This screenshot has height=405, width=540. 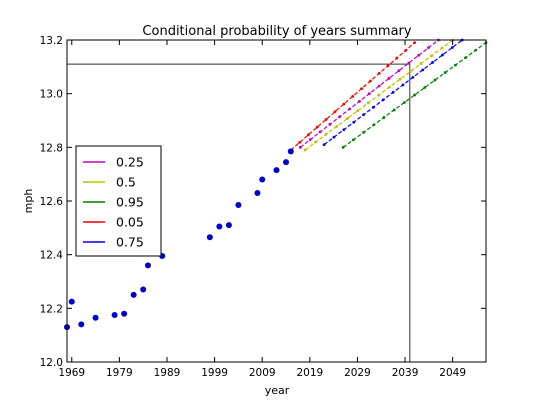 I want to click on y-tick-label: 12.4, so click(x=52, y=256).